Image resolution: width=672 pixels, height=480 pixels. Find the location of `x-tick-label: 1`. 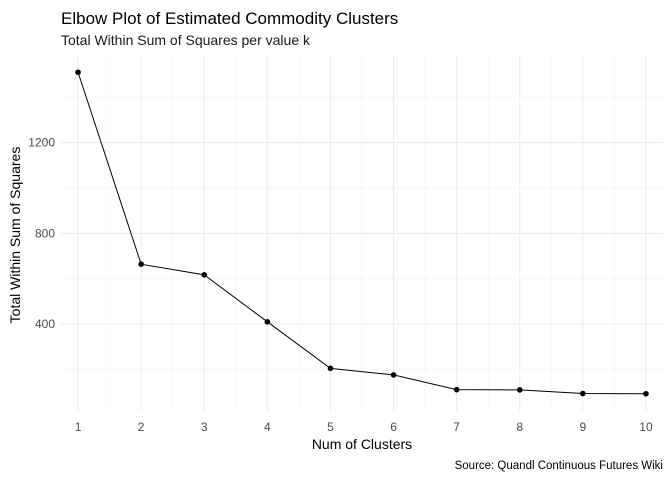

x-tick-label: 1 is located at coordinates (78, 427).